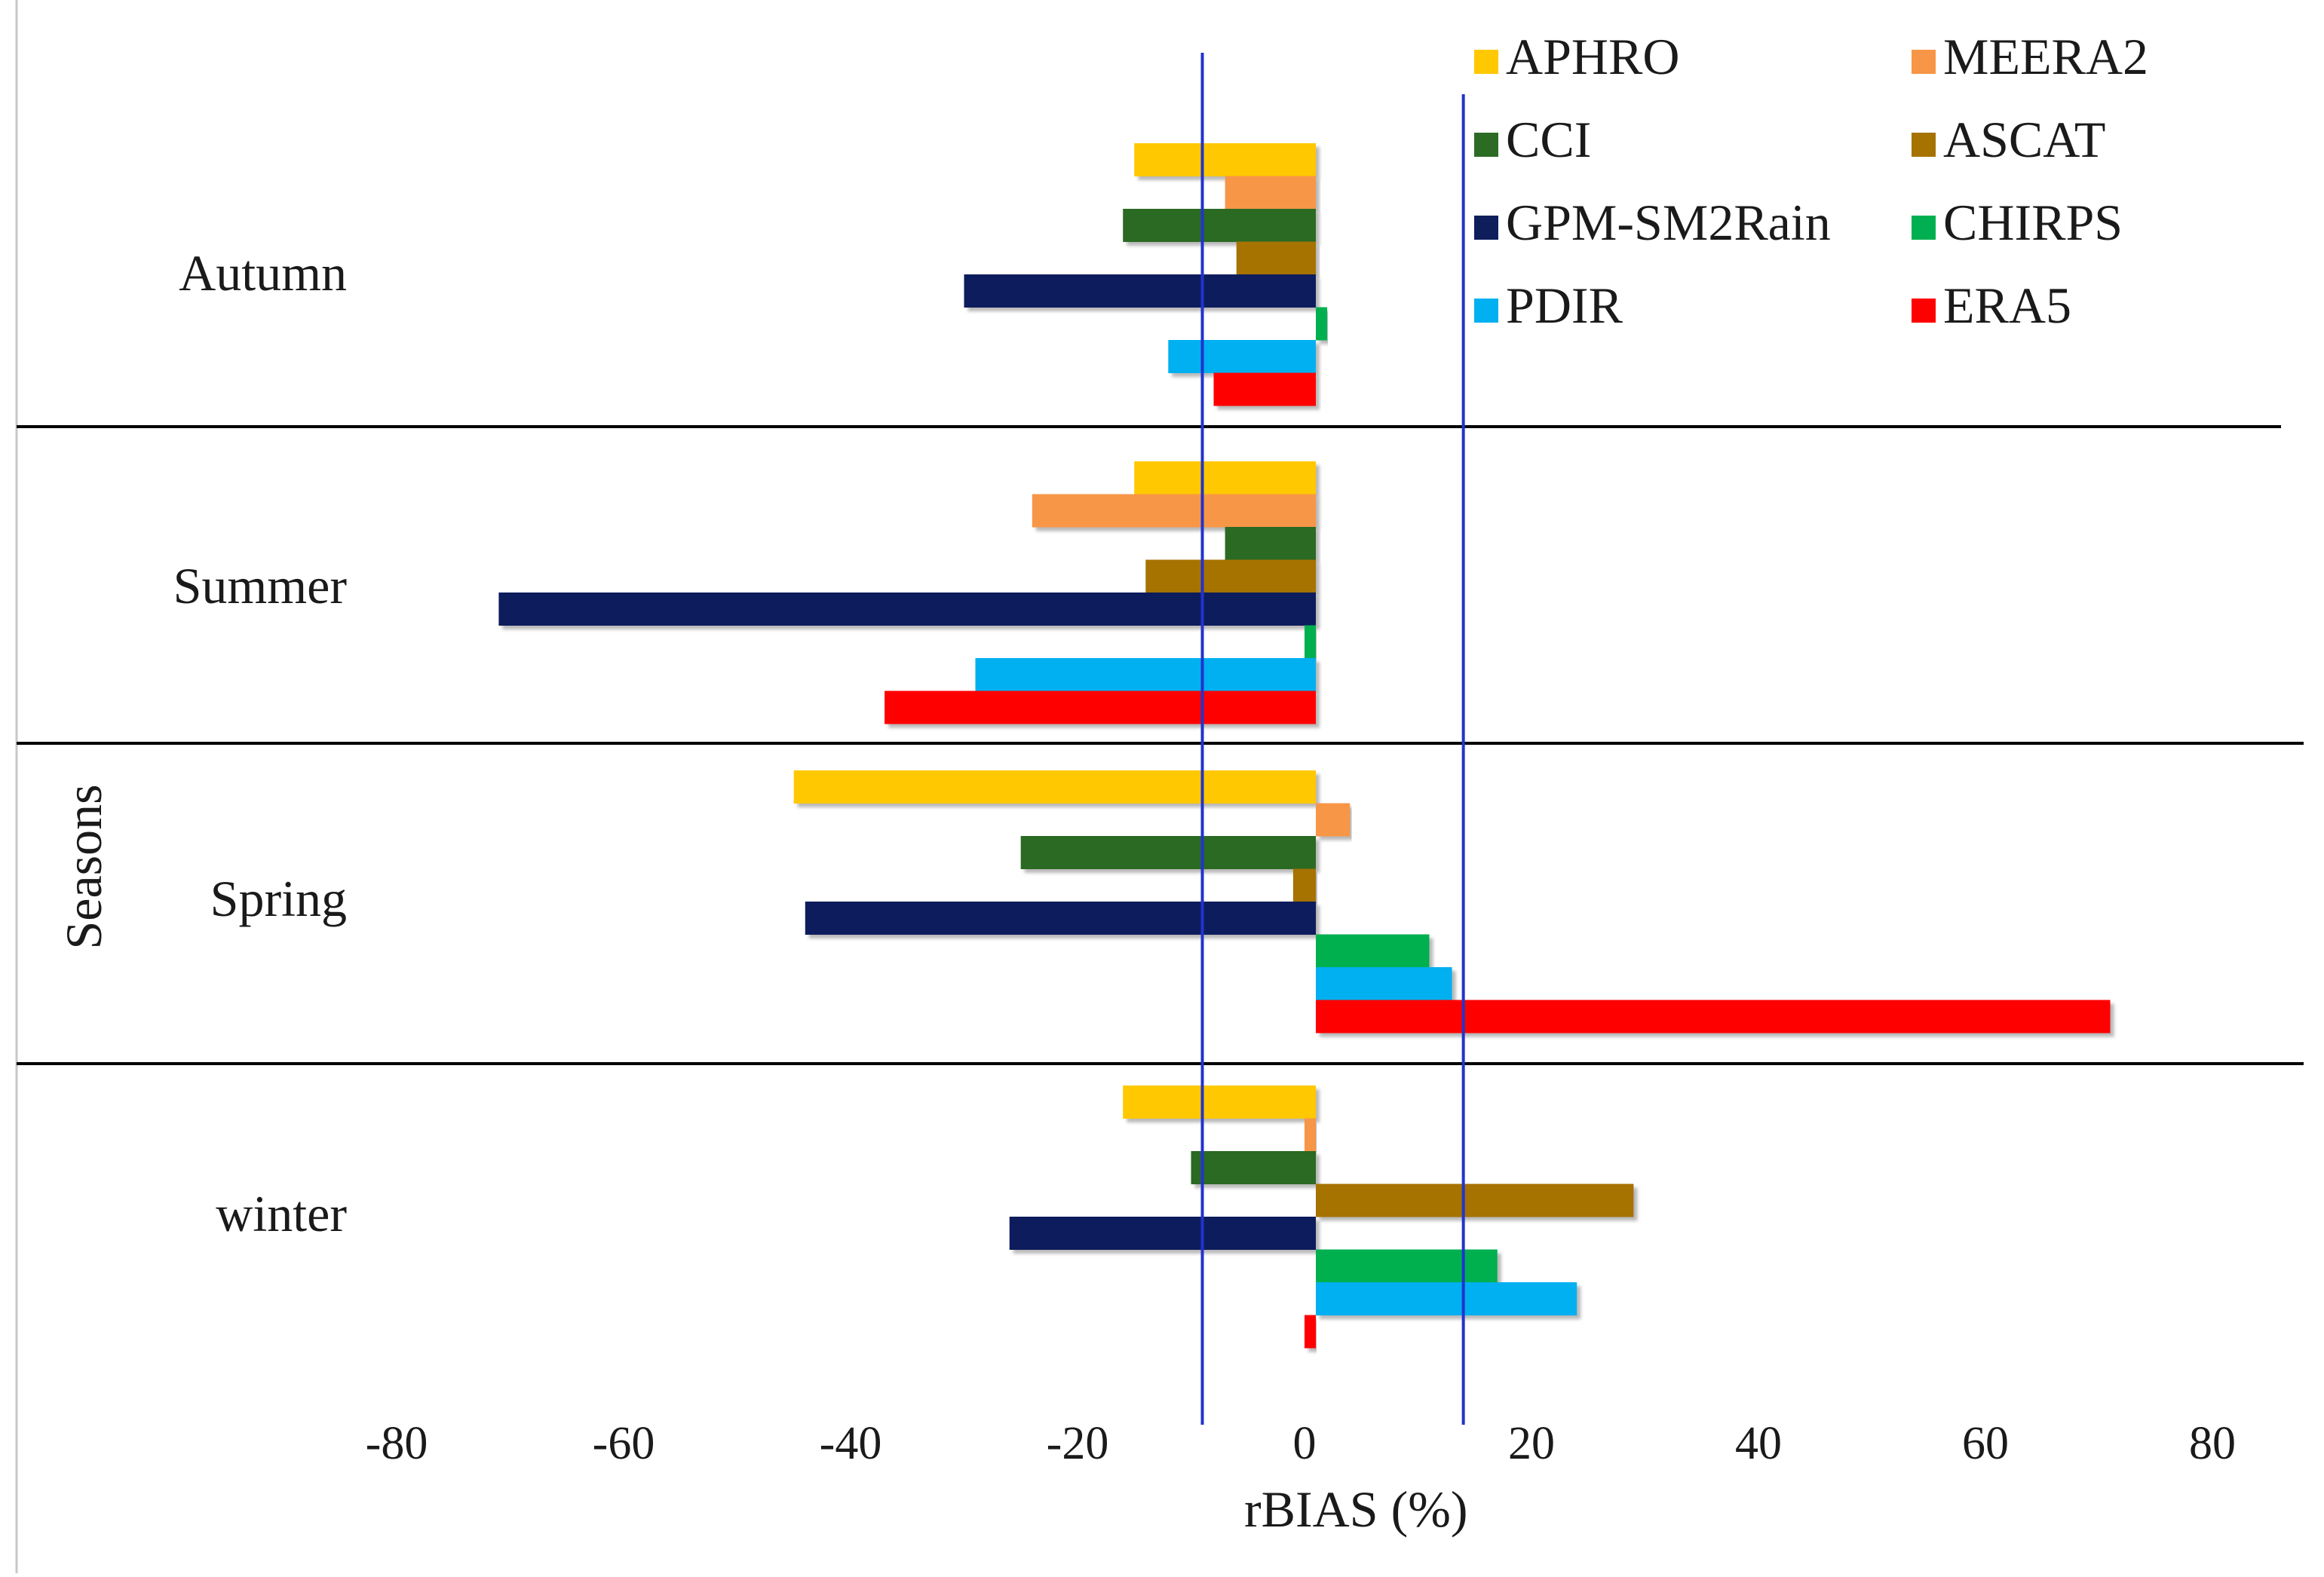 Image resolution: width=2324 pixels, height=1577 pixels. I want to click on legend-item: ASCAT, so click(2008, 139).